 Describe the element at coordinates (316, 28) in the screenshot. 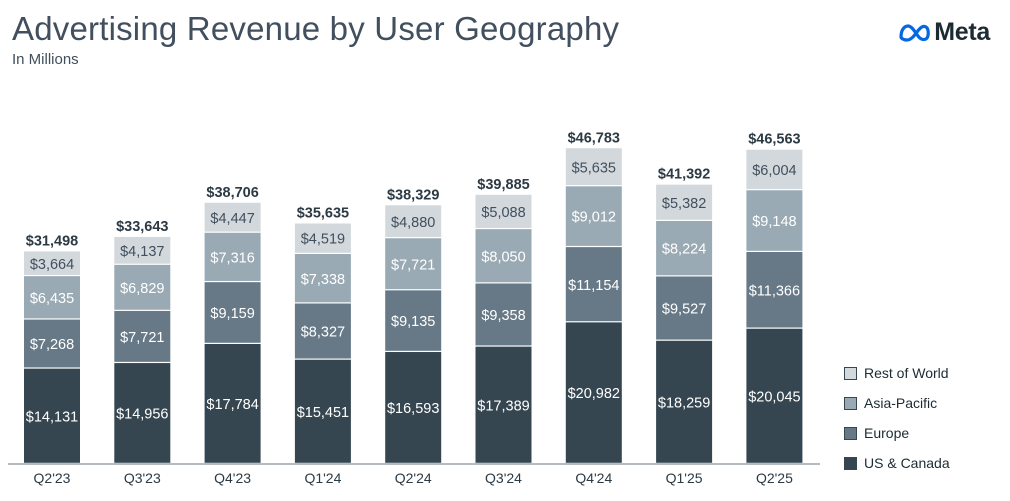

I see `chart-title: Advertising Revenue by User Geography` at that location.